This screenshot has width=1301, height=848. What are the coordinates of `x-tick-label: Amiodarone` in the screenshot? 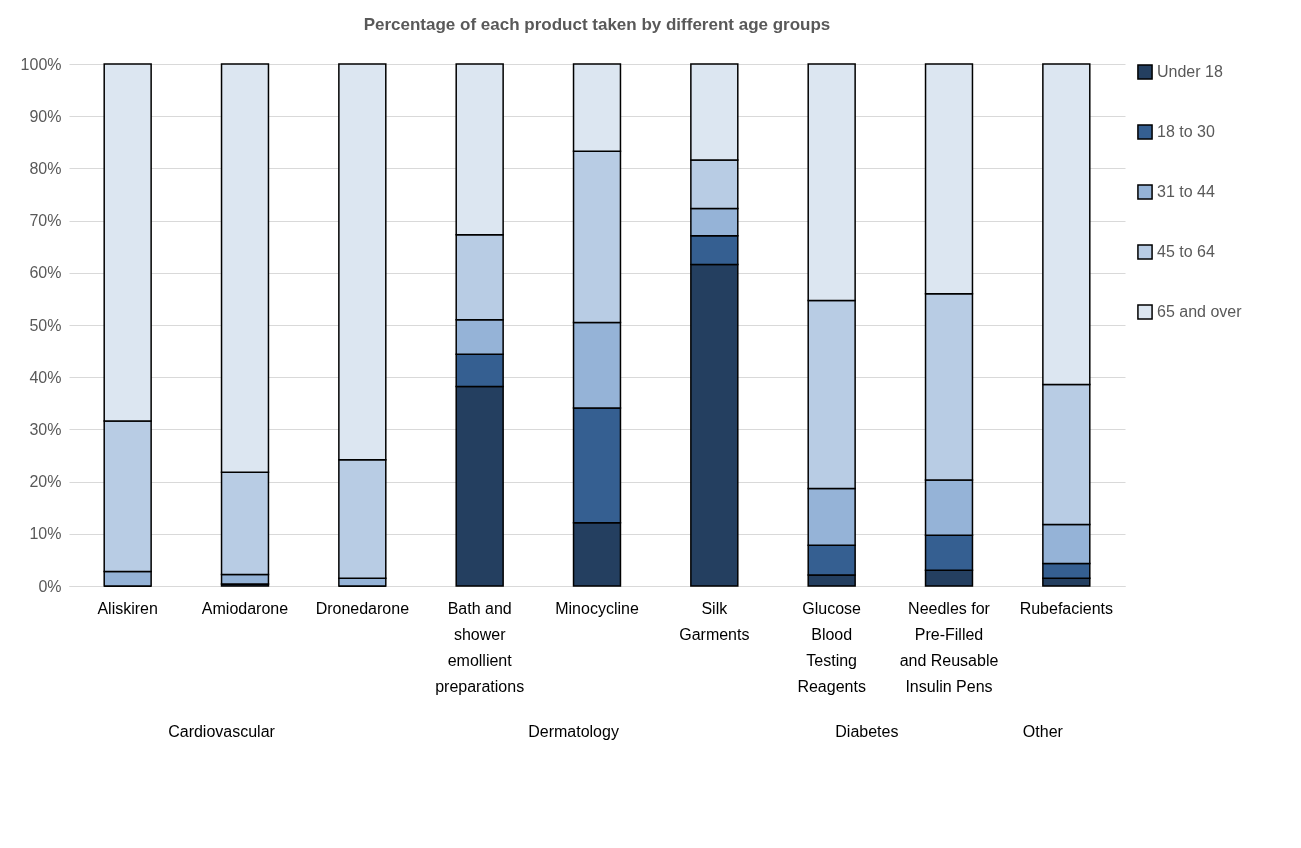 It's located at (245, 608).